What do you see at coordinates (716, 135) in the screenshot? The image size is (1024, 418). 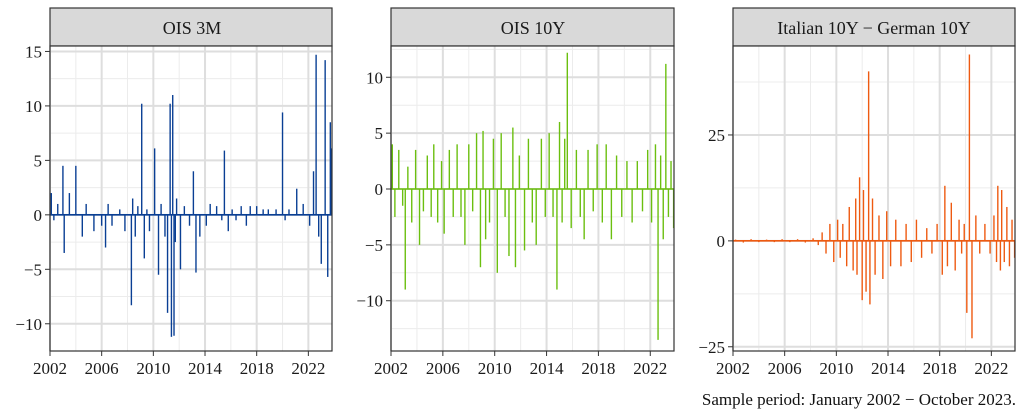 I see `y-tick-label: 25` at bounding box center [716, 135].